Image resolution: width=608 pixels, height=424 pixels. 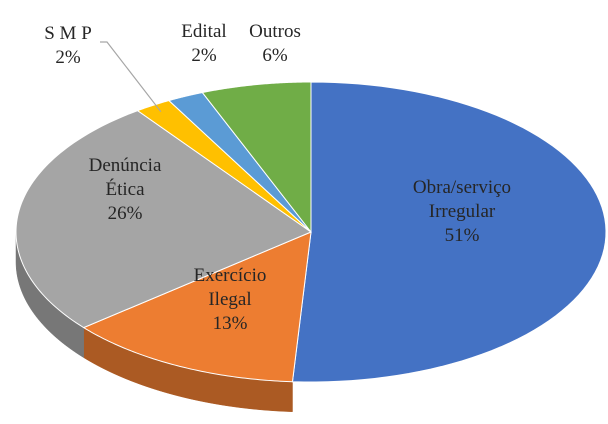 I want to click on slice-label: Outros 6%, so click(x=275, y=44).